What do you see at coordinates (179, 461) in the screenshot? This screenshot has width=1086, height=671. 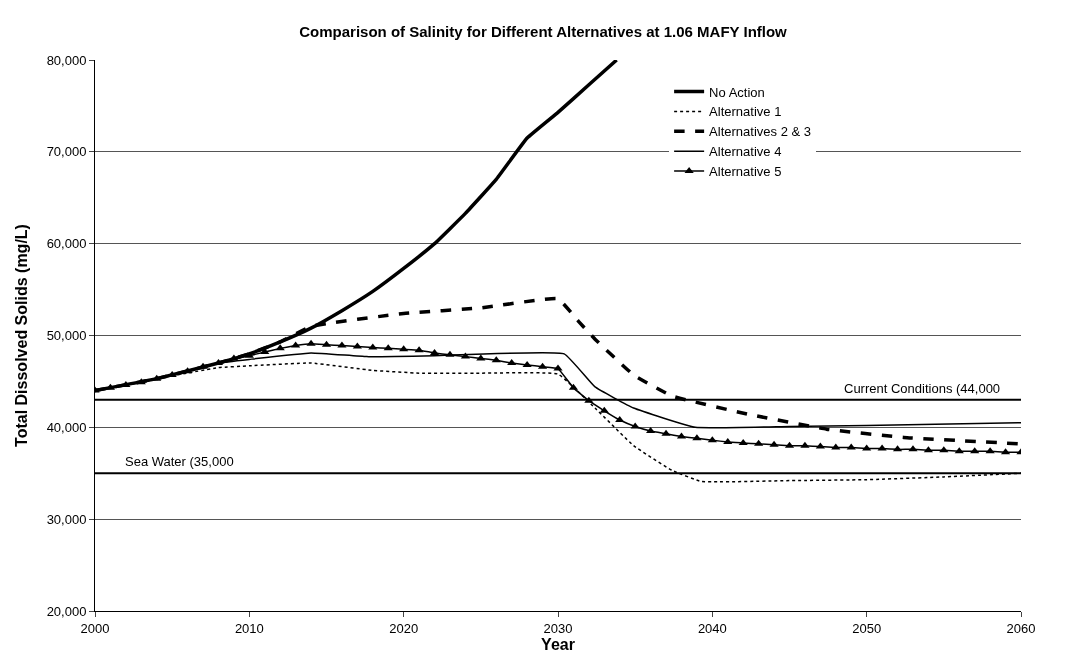 I see `ref-line-label: Sea Water (35,000` at bounding box center [179, 461].